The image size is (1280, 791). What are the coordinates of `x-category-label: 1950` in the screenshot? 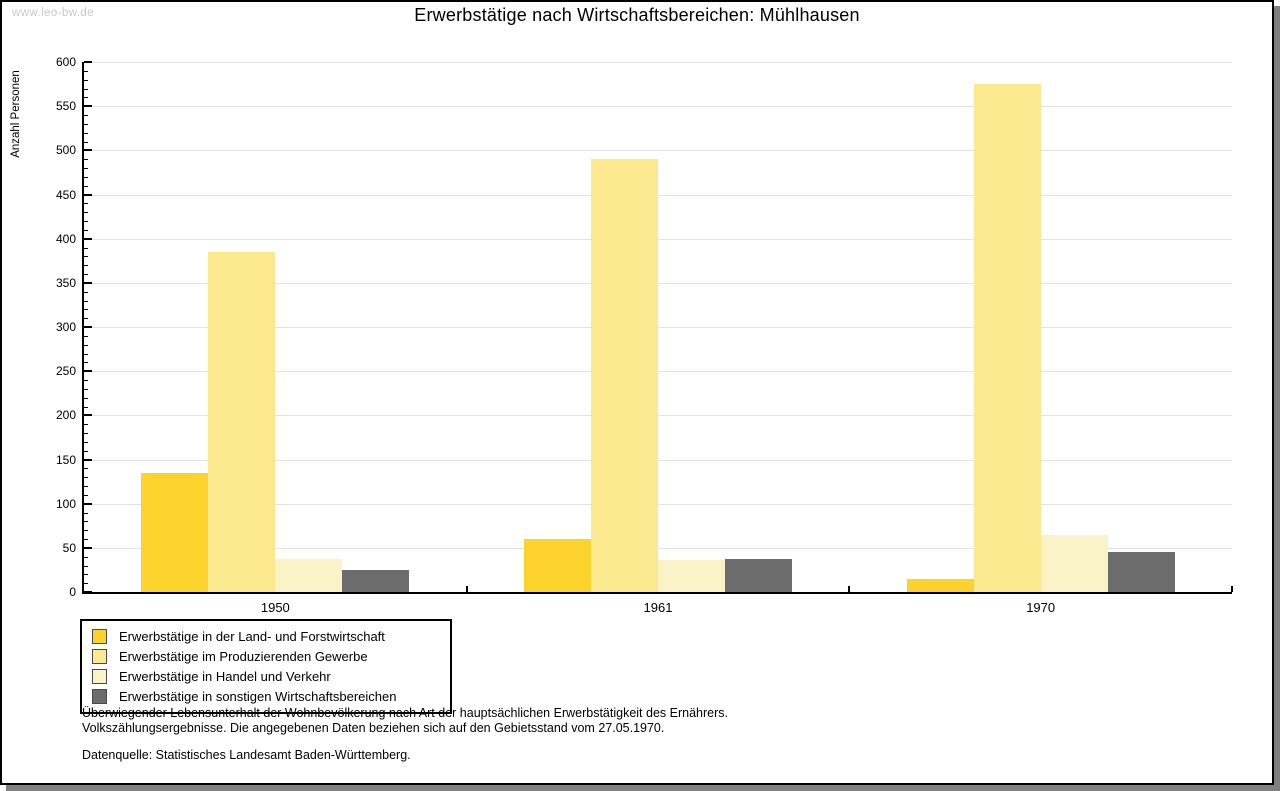 It's located at (275, 607).